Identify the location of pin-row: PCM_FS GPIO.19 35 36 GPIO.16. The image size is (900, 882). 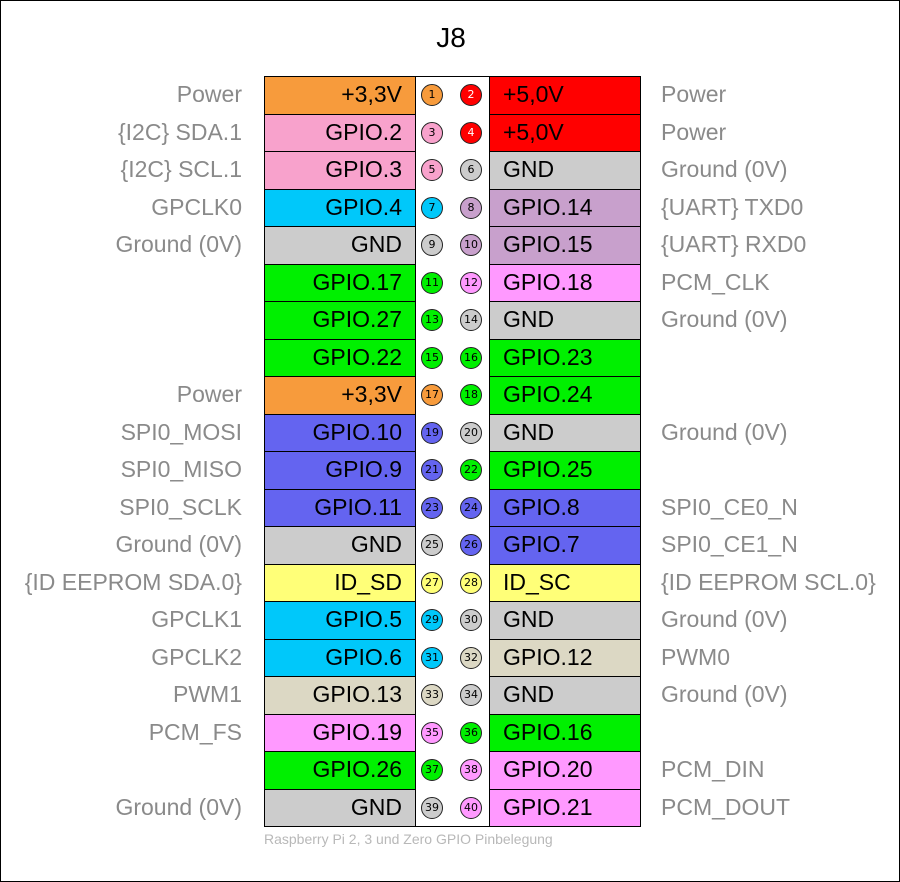
(450, 732).